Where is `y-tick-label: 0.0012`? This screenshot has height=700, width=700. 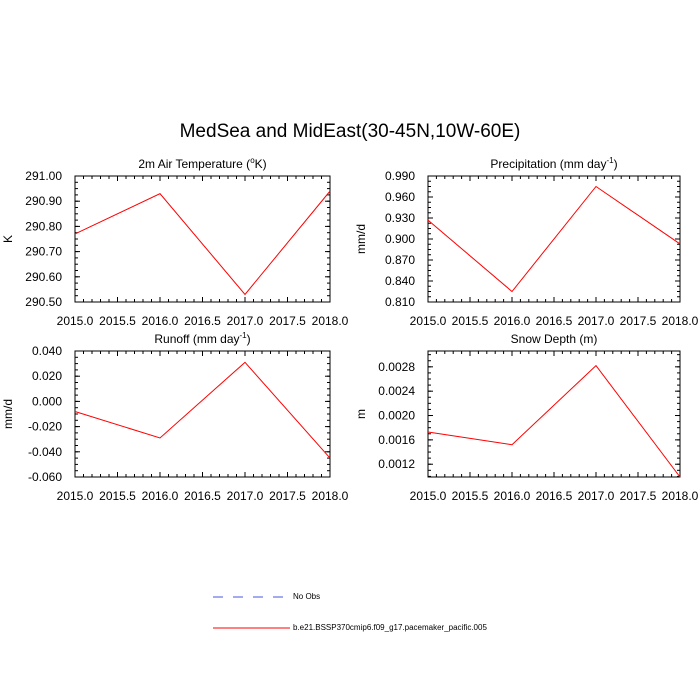 y-tick-label: 0.0012 is located at coordinates (396, 464).